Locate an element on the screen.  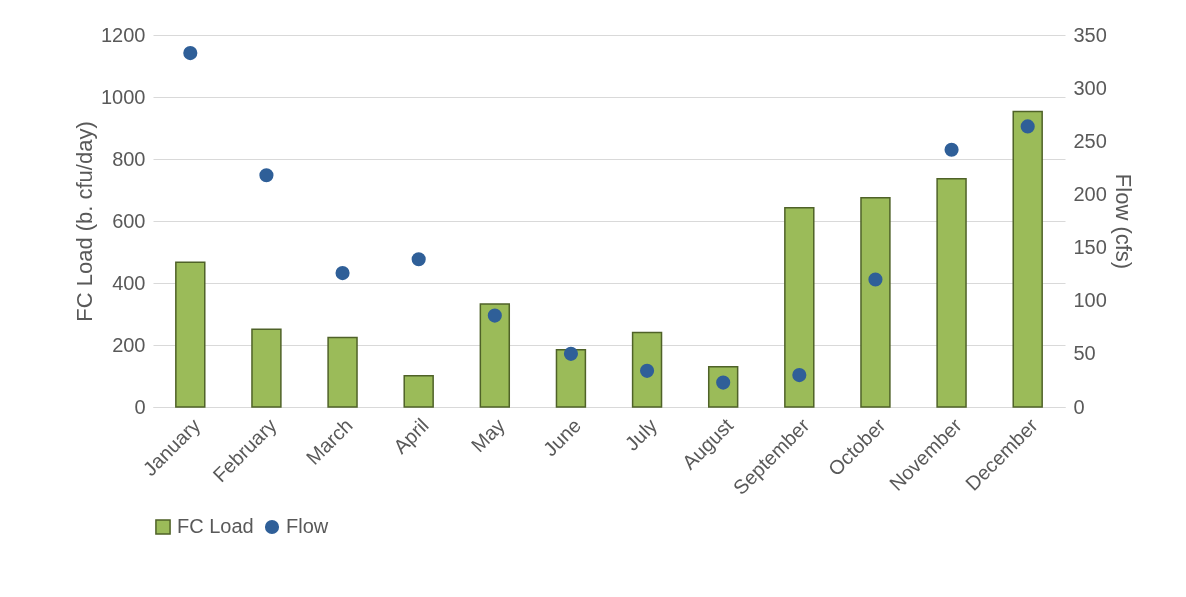
y2-tick-label: 150 is located at coordinates (1090, 247).